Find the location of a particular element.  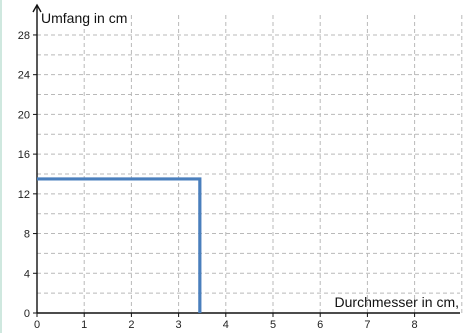

y-tick-label: 4 is located at coordinates (27, 274).